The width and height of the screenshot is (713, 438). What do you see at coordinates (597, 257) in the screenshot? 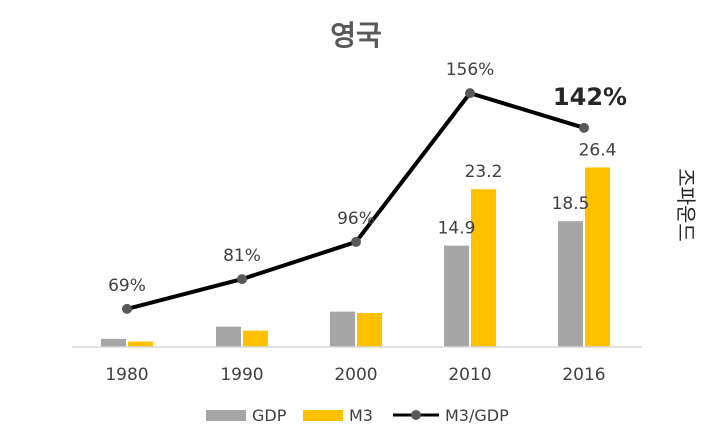
I see `m3-bar-2016` at bounding box center [597, 257].